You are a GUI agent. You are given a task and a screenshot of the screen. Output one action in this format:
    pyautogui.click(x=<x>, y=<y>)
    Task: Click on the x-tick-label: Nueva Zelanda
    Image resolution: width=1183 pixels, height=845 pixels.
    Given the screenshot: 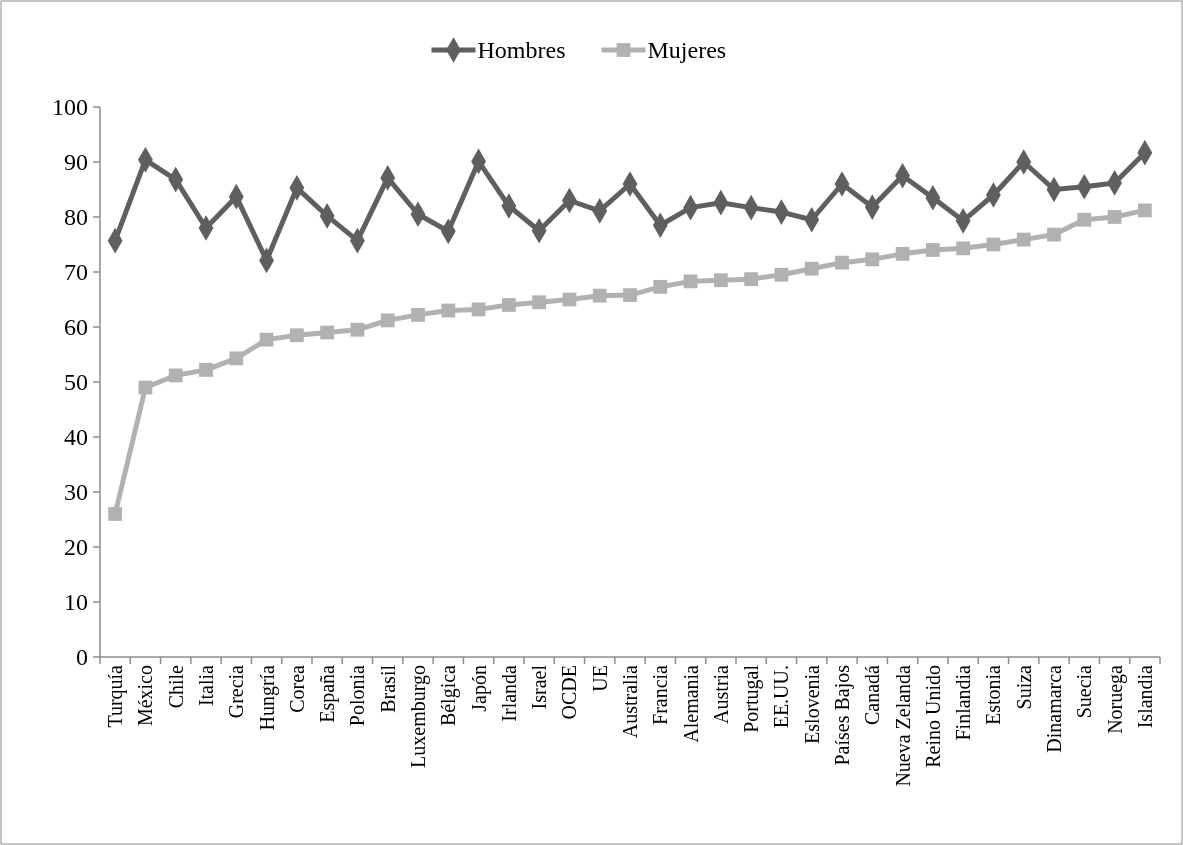 What is the action you would take?
    pyautogui.click(x=902, y=725)
    